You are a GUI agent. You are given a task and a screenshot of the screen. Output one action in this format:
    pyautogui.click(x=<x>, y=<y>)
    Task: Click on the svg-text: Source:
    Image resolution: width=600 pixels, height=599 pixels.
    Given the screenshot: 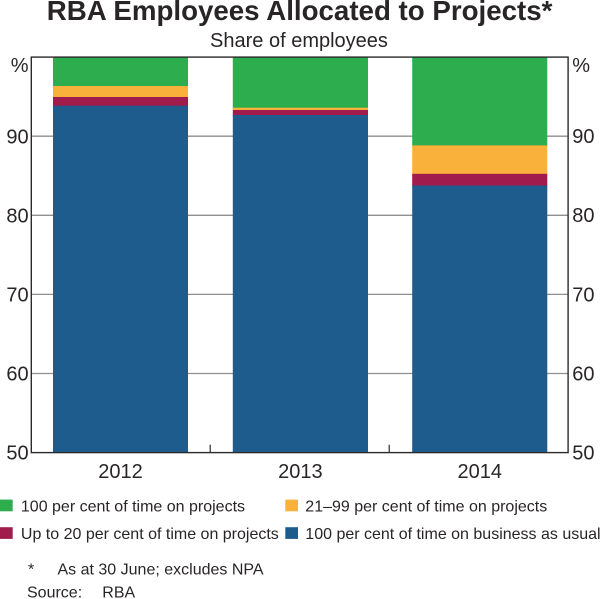 What is the action you would take?
    pyautogui.click(x=54, y=592)
    